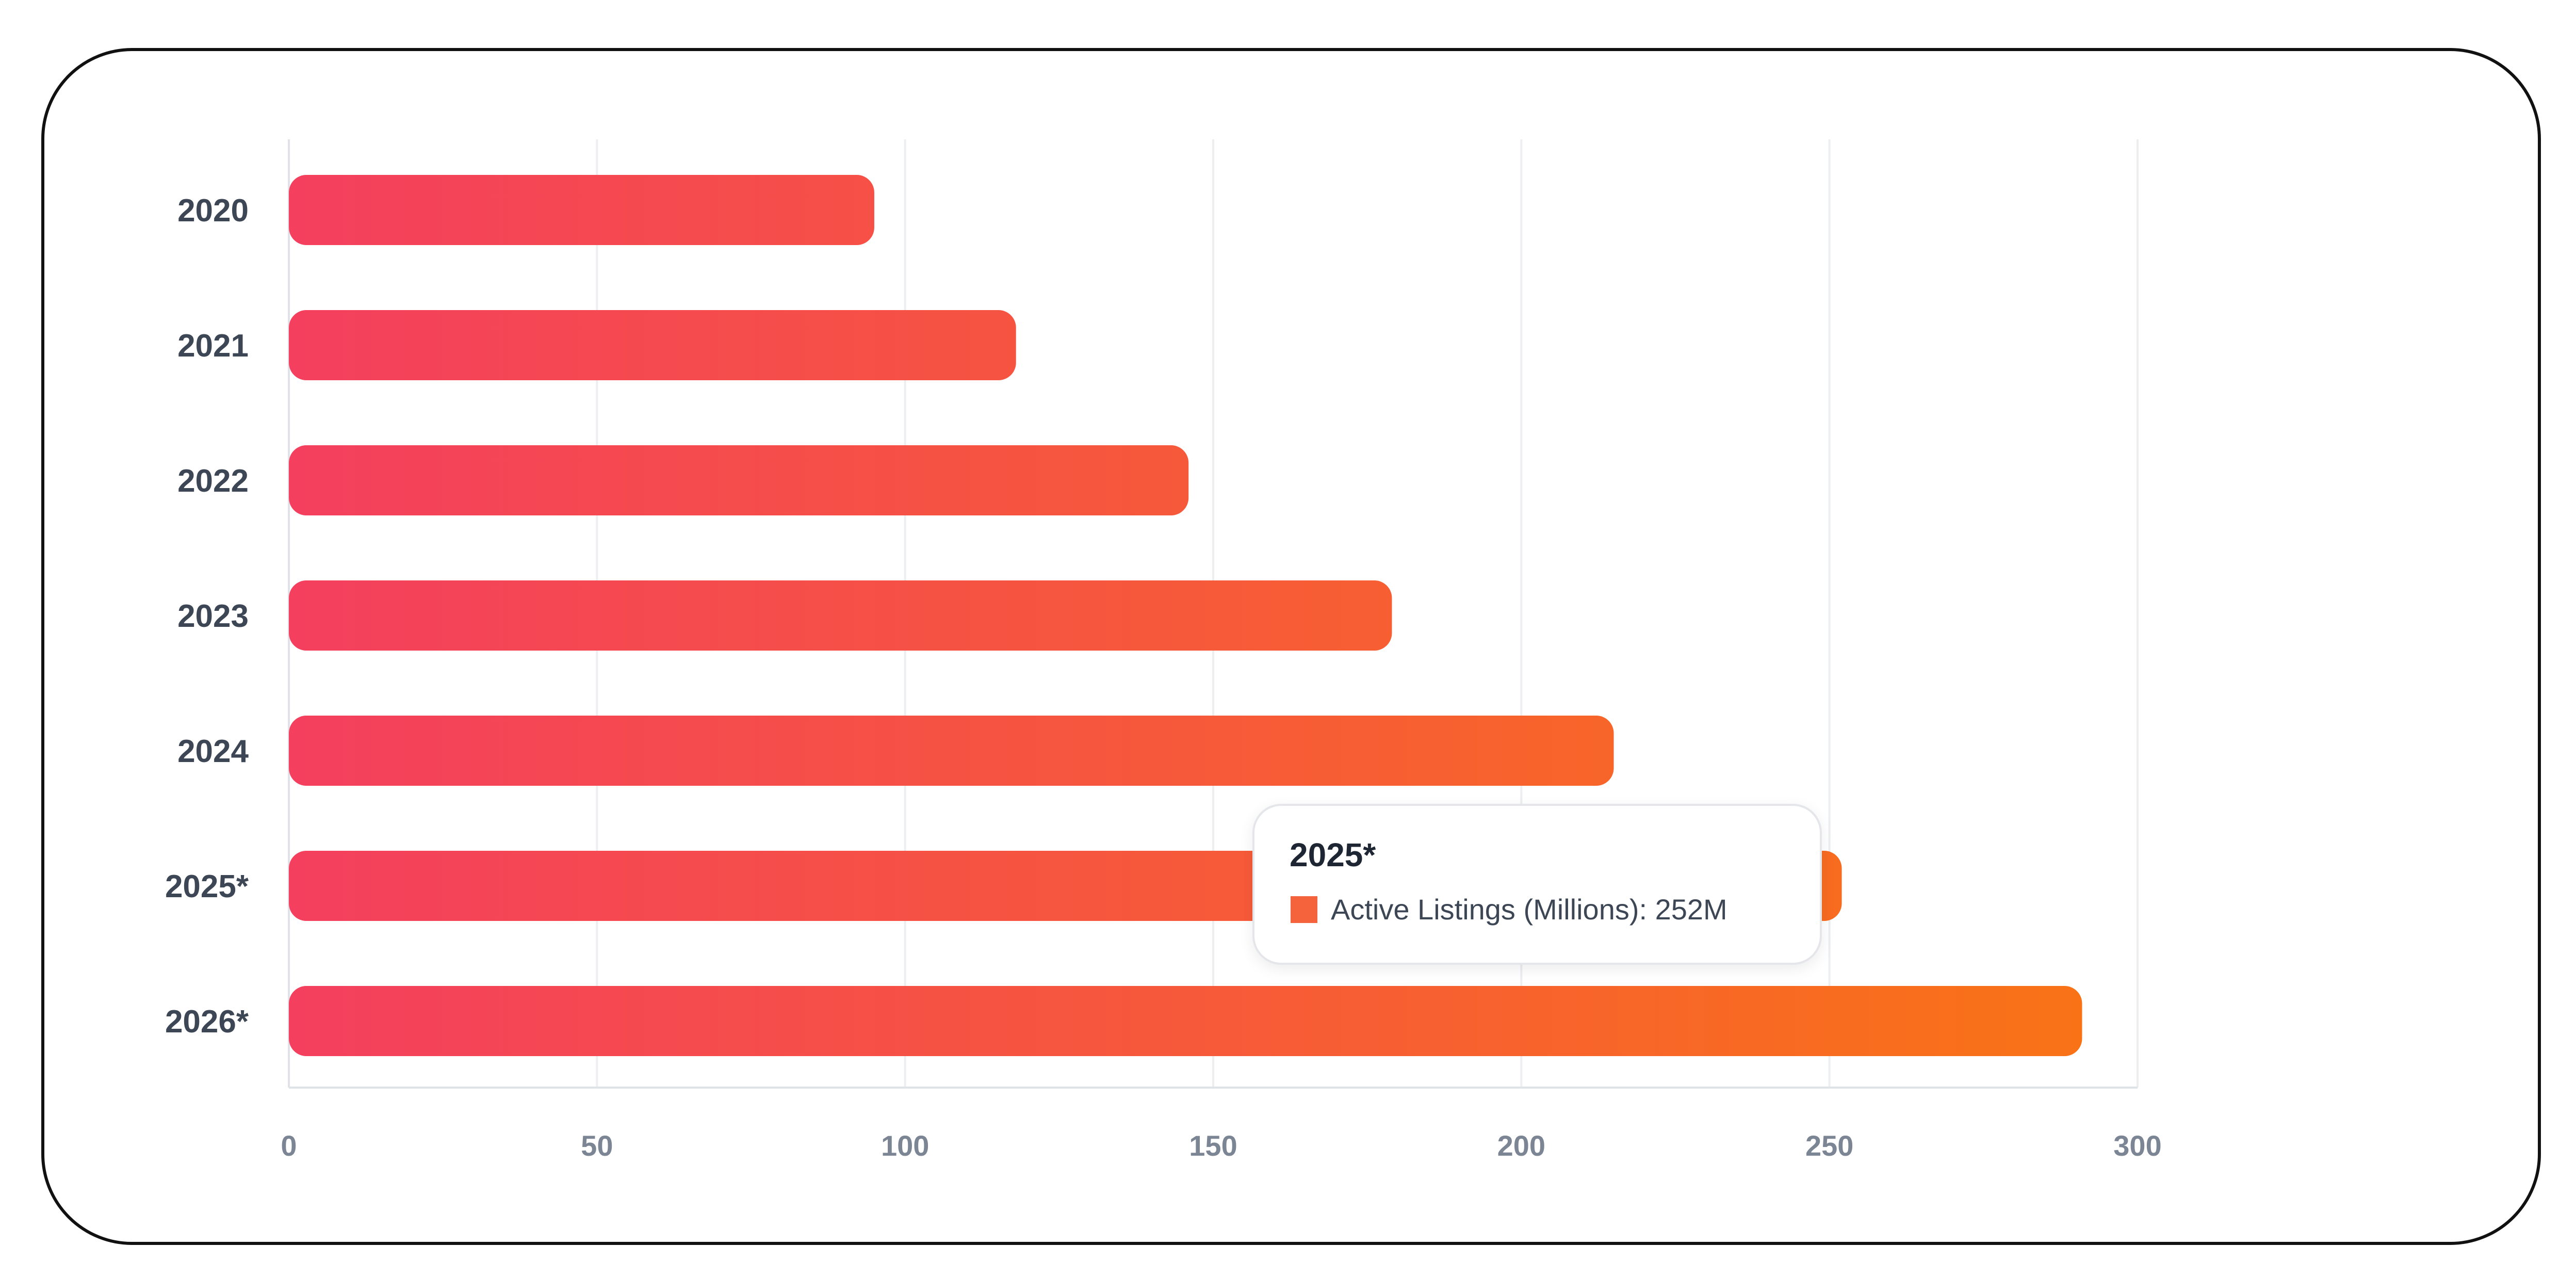 Image resolution: width=2576 pixels, height=1279 pixels. Describe the element at coordinates (582, 210) in the screenshot. I see `bar-2020` at that location.